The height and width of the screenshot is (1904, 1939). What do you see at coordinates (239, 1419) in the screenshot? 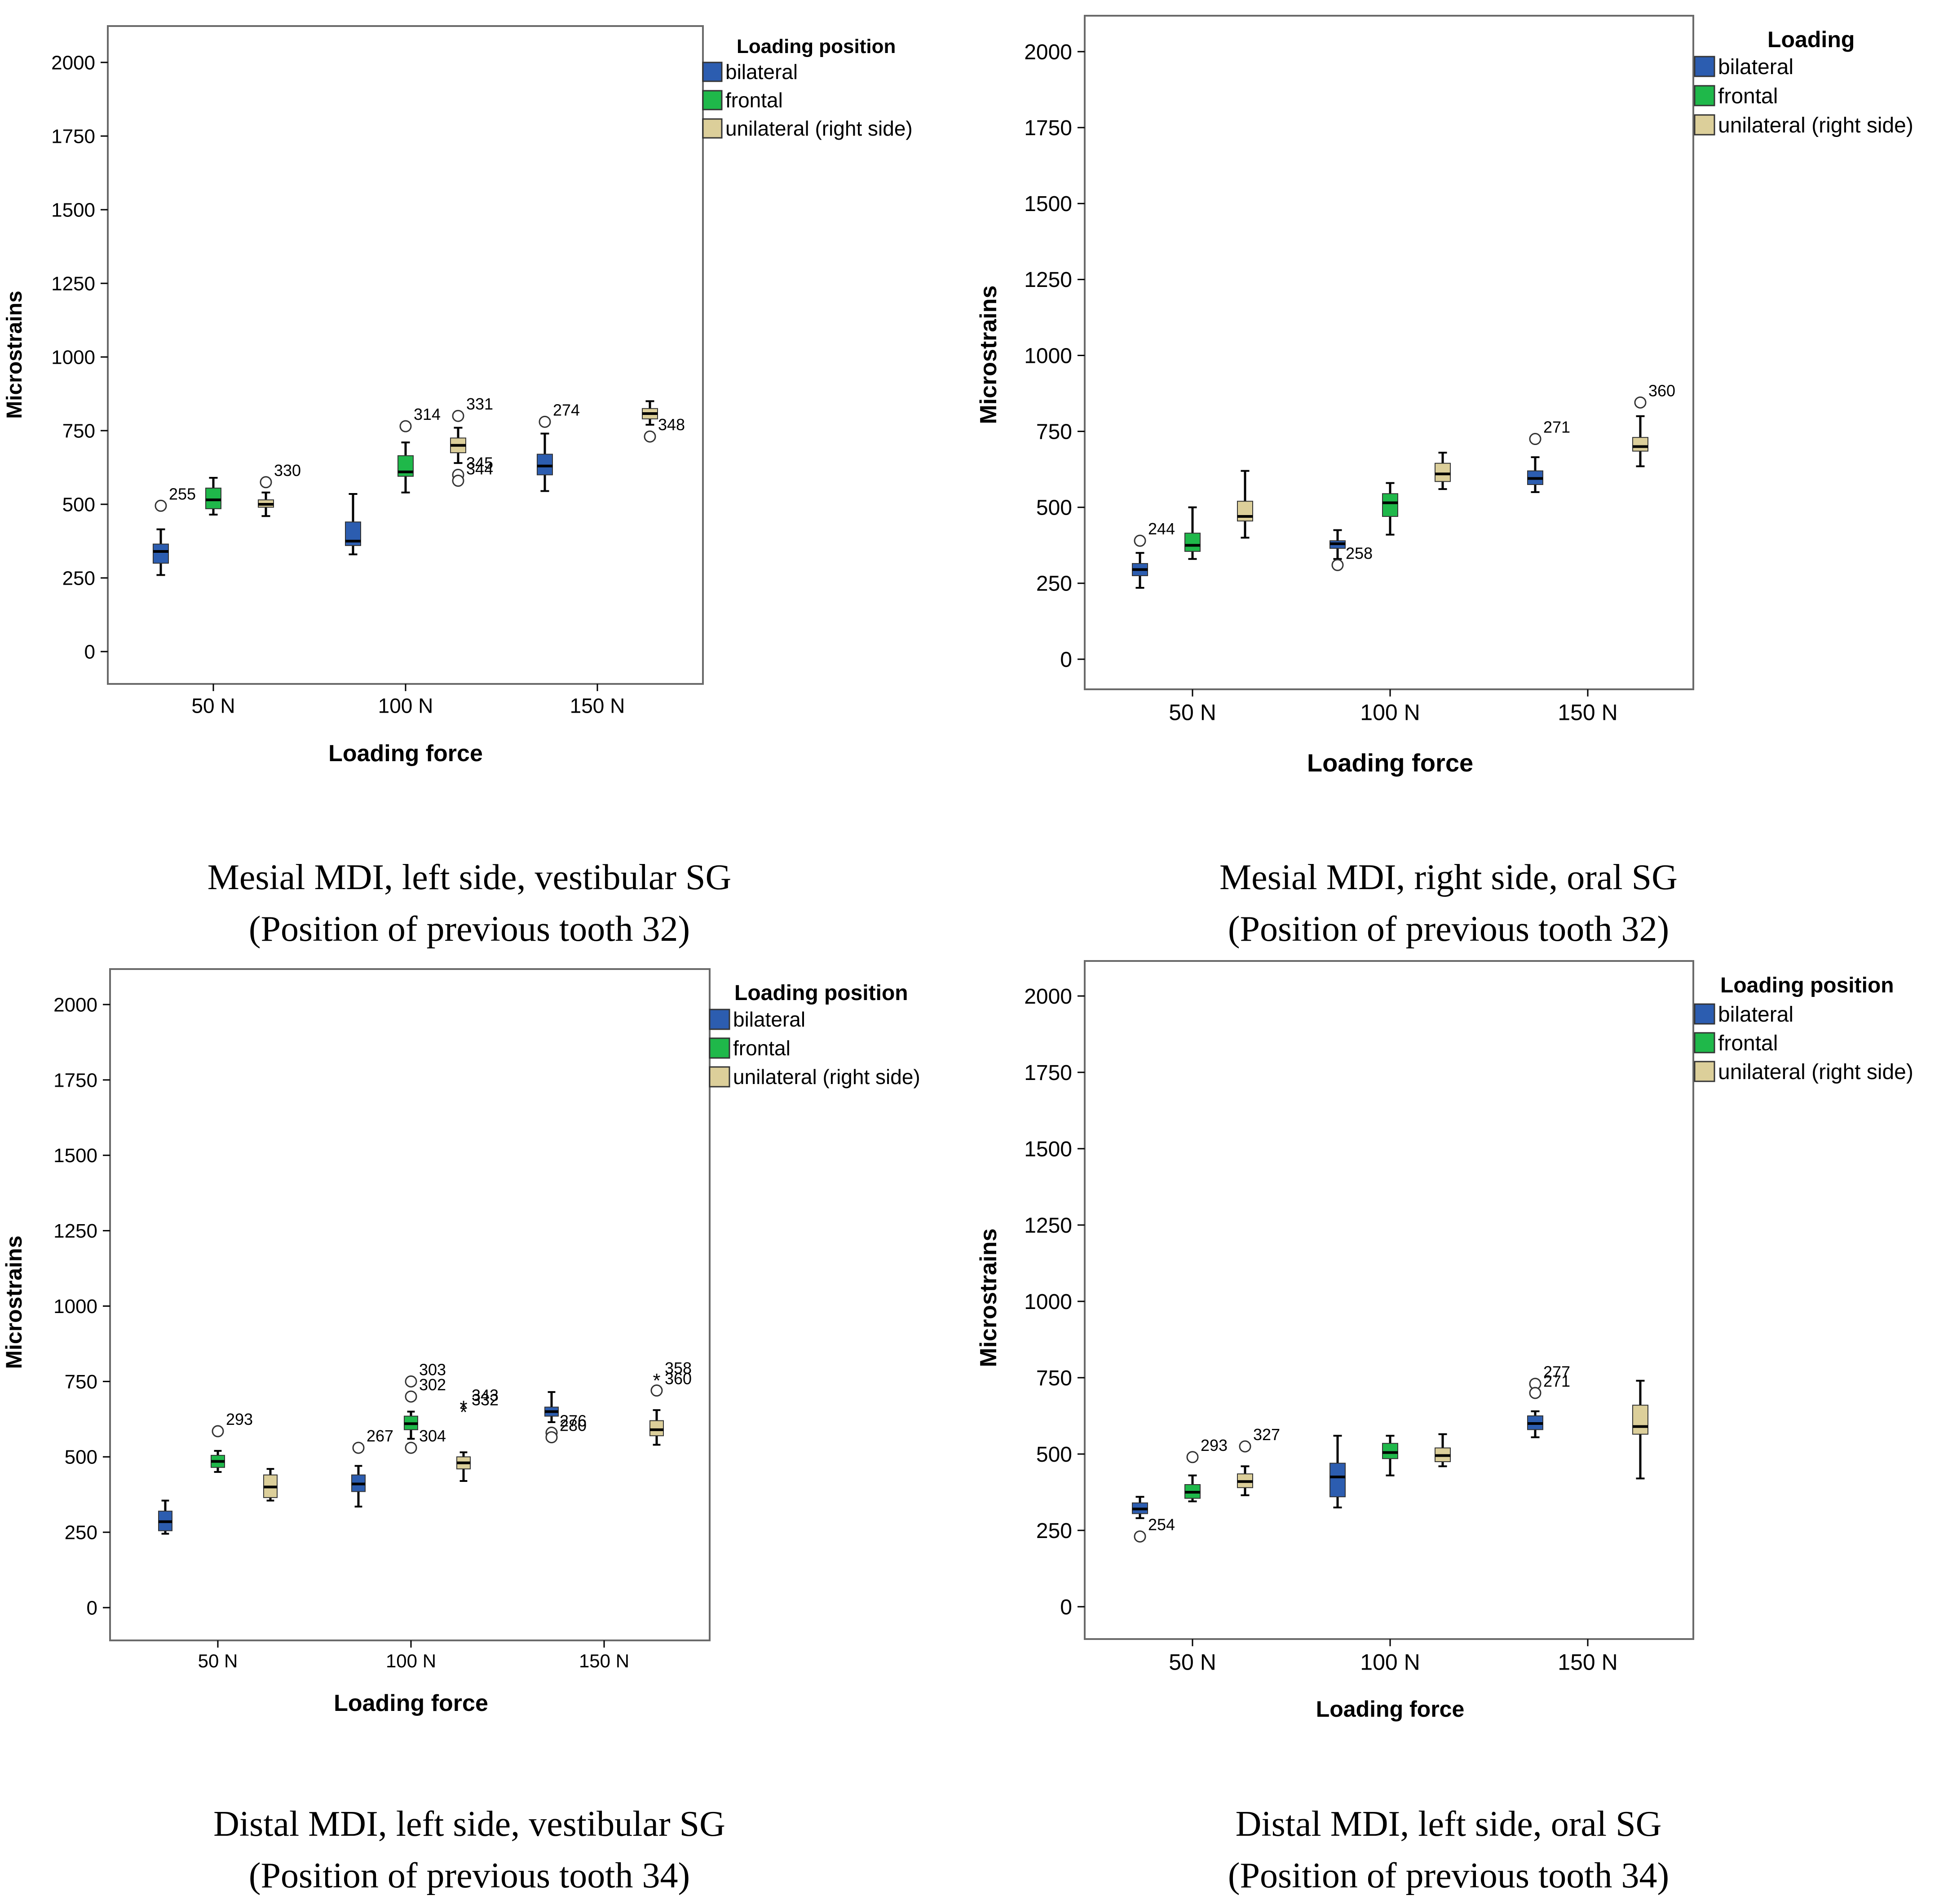
I see `outlier-label: 293` at bounding box center [239, 1419].